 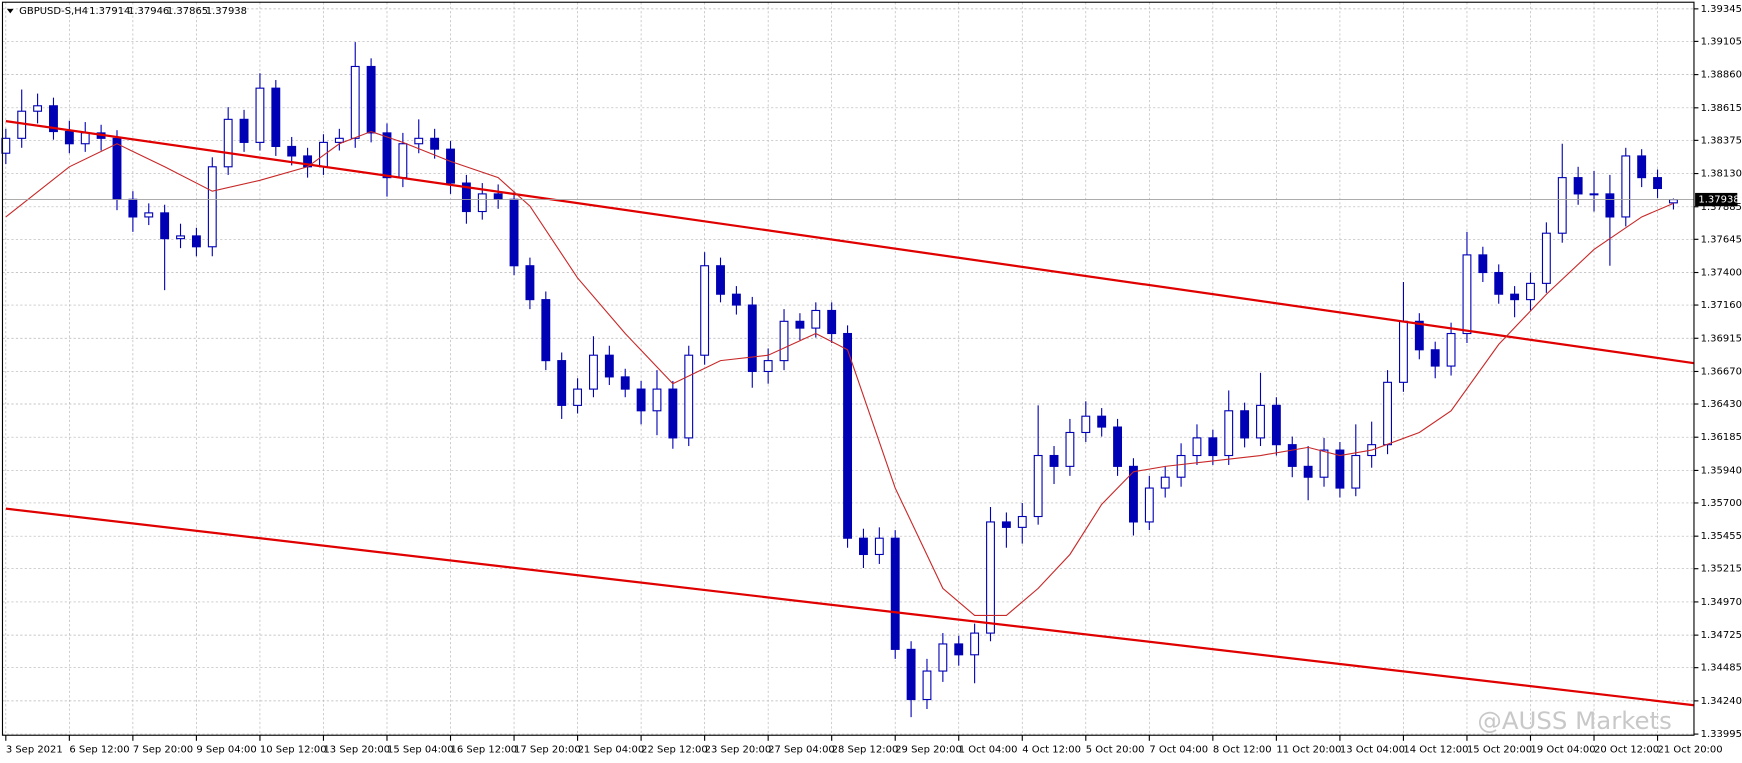 I want to click on y-tick-label: 1.38130, so click(x=1721, y=174).